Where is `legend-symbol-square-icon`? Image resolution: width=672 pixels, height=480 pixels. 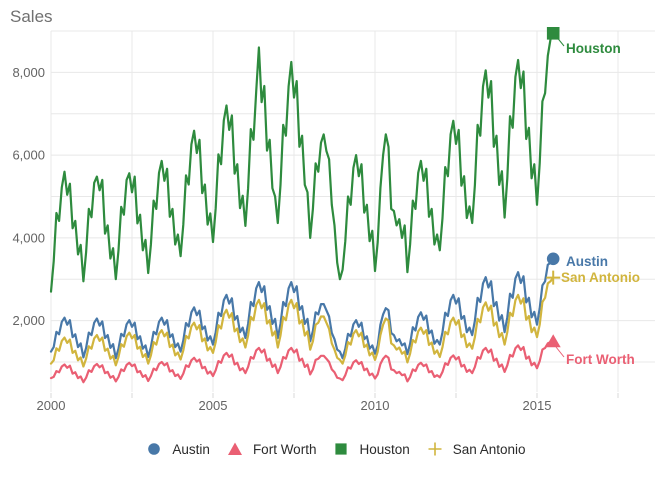 legend-symbol-square-icon is located at coordinates (341, 449).